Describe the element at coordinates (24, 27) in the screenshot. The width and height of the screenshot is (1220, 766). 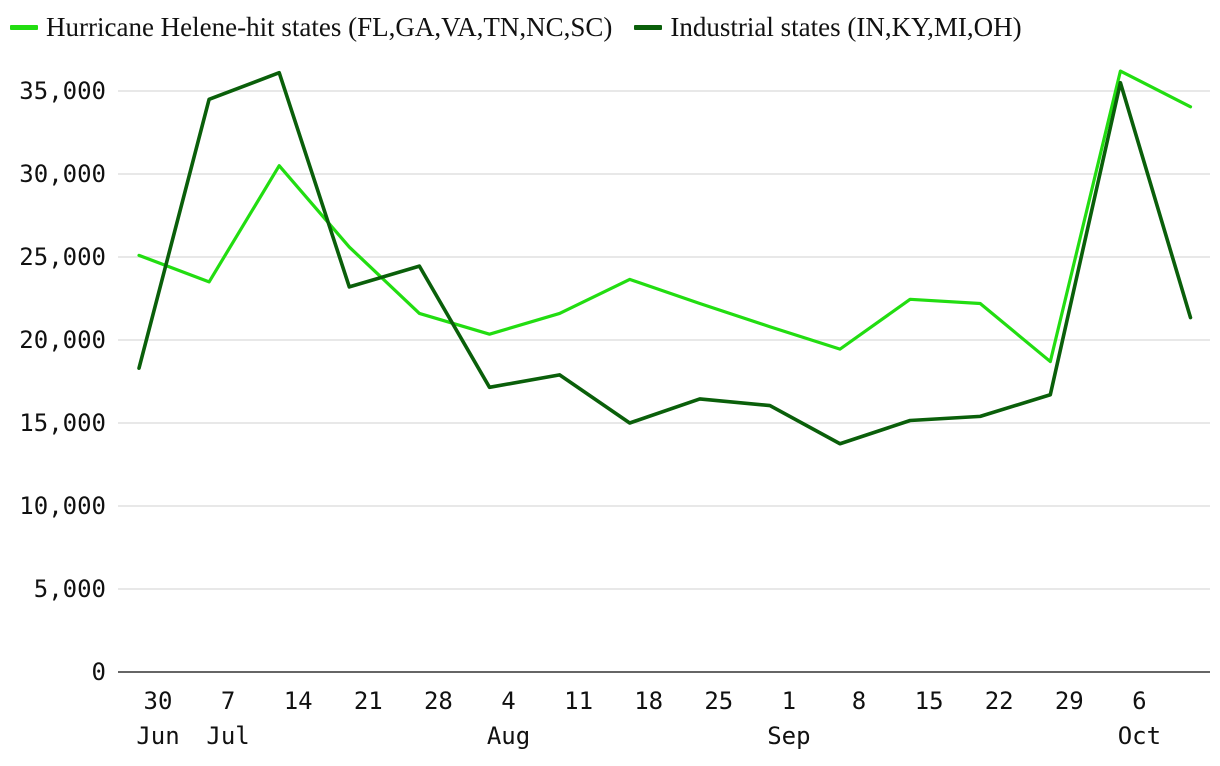
I see `legend-swatch-helene` at that location.